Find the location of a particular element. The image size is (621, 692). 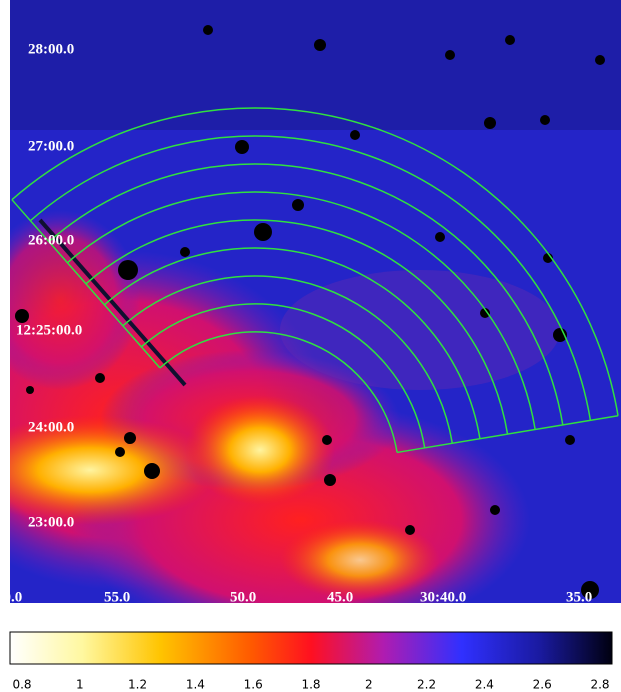

colorbar-tick-label: 2.8 is located at coordinates (599, 685).